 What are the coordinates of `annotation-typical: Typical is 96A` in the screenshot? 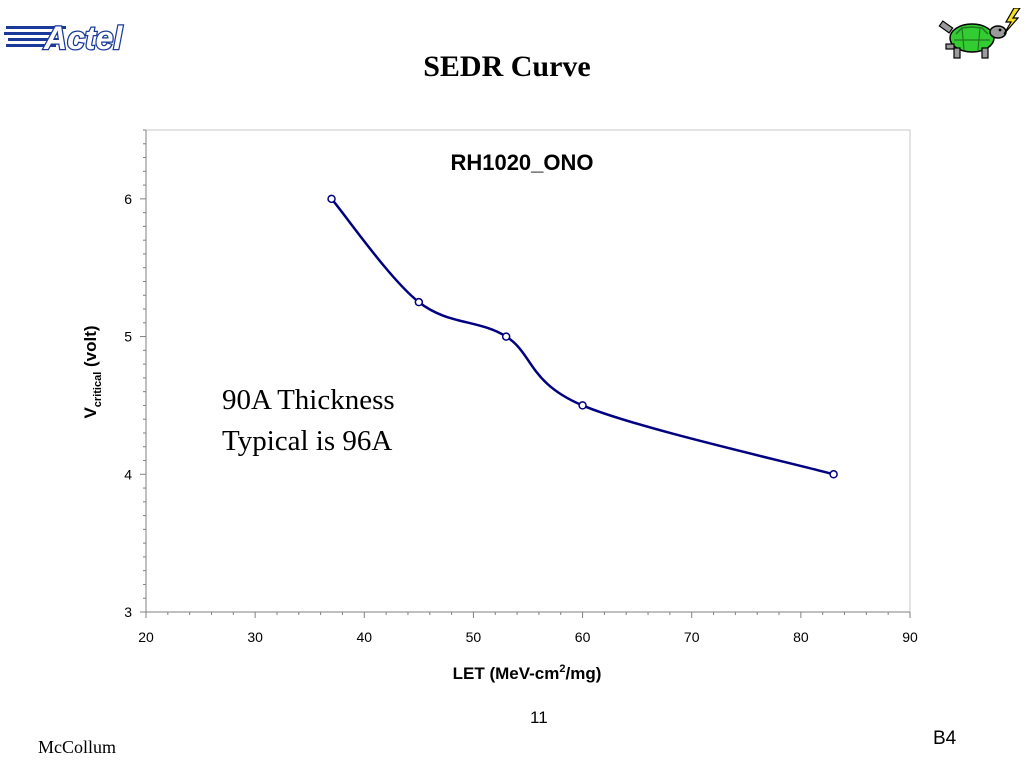 It's located at (307, 441).